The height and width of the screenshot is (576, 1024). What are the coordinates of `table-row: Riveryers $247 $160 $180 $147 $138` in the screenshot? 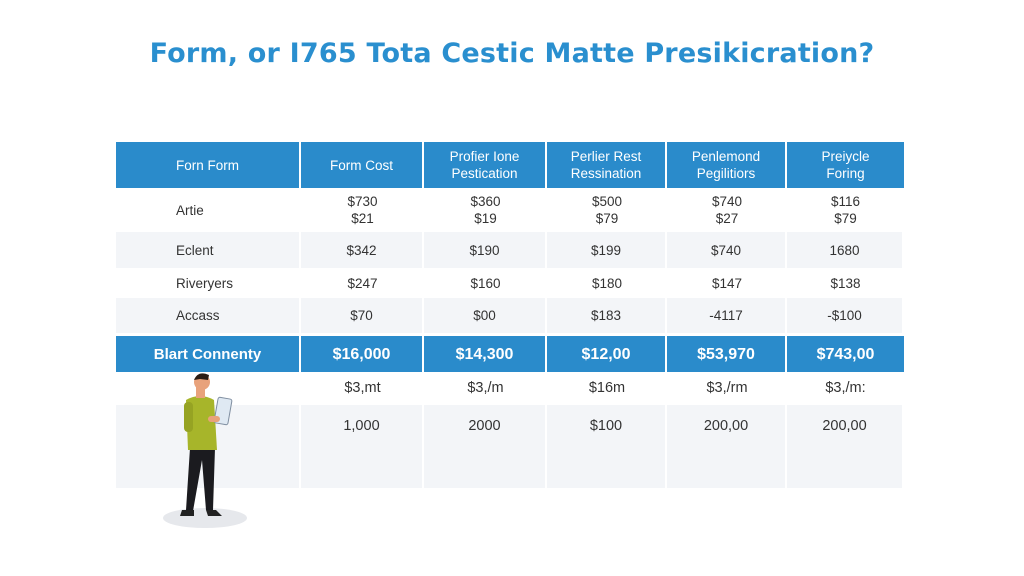 It's located at (510, 283).